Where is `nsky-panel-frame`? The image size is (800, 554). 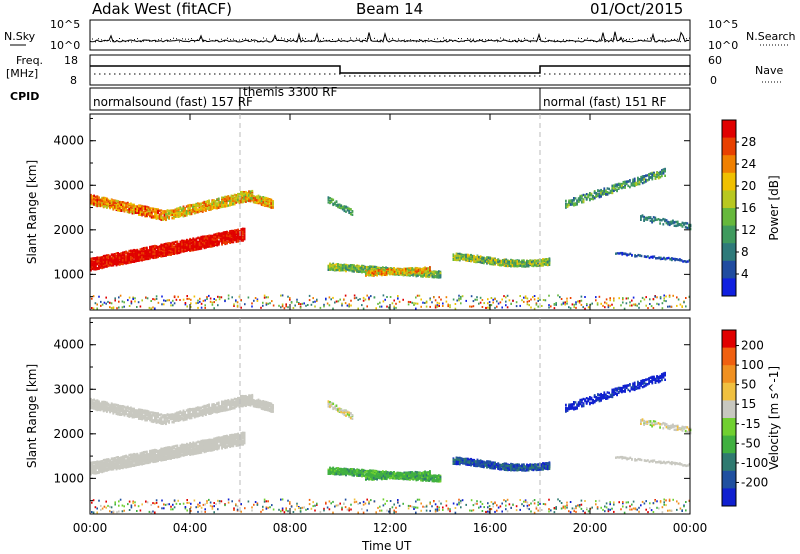
nsky-panel-frame is located at coordinates (390, 35).